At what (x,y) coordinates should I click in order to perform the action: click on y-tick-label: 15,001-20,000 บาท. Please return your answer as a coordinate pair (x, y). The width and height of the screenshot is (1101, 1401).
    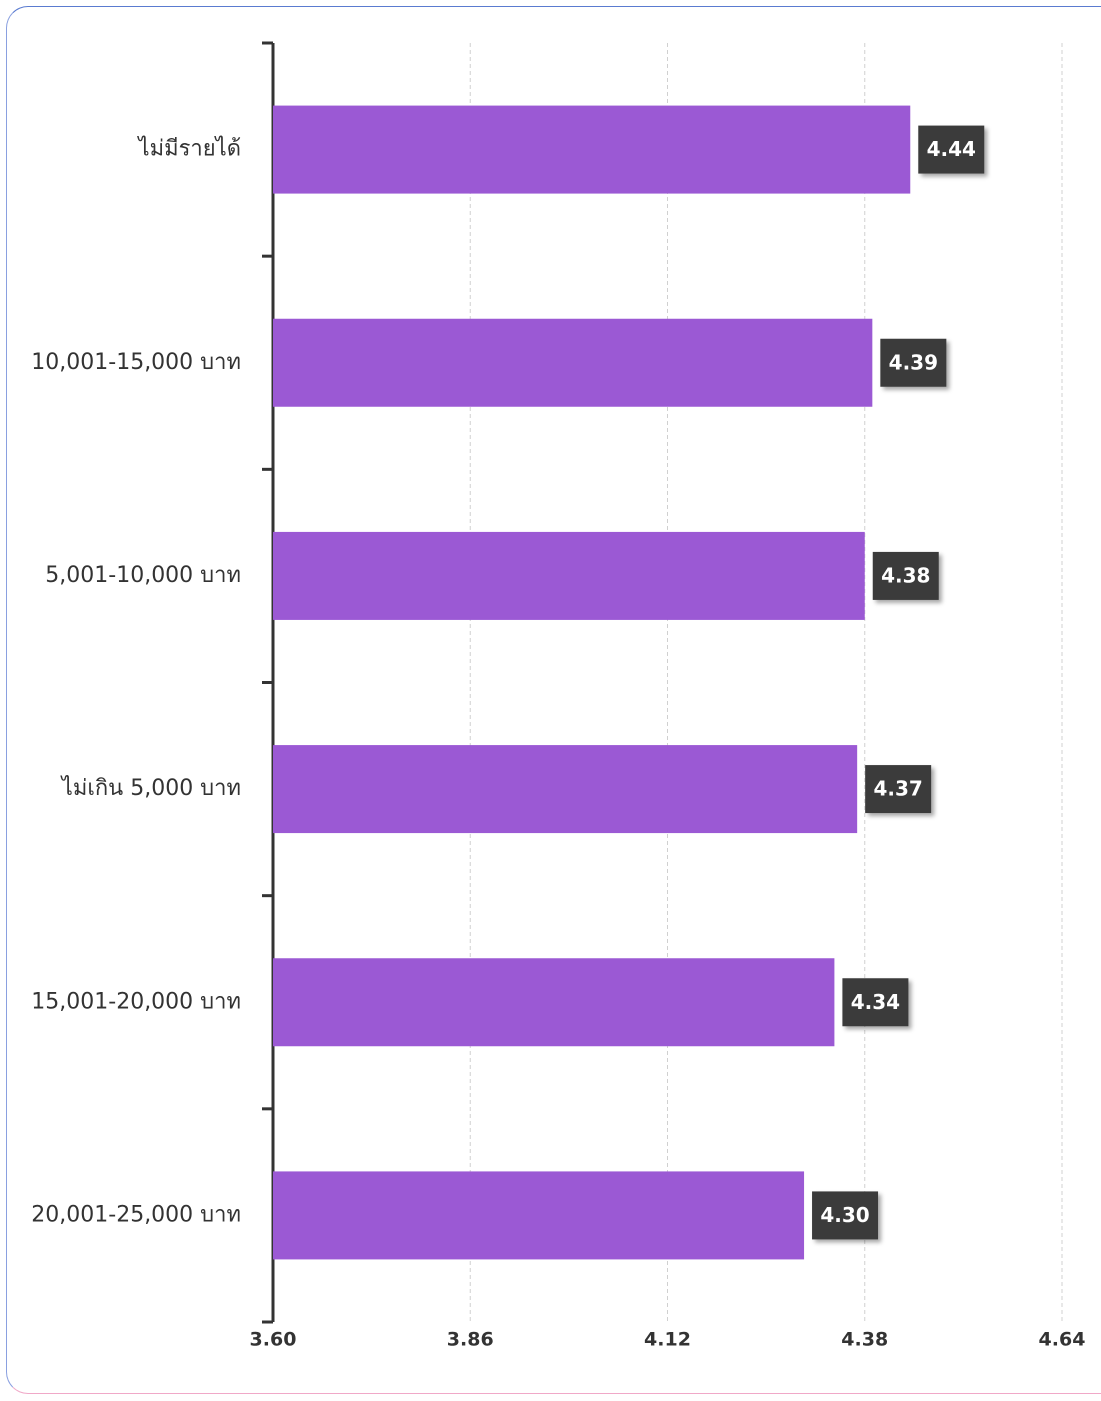
    Looking at the image, I should click on (136, 1001).